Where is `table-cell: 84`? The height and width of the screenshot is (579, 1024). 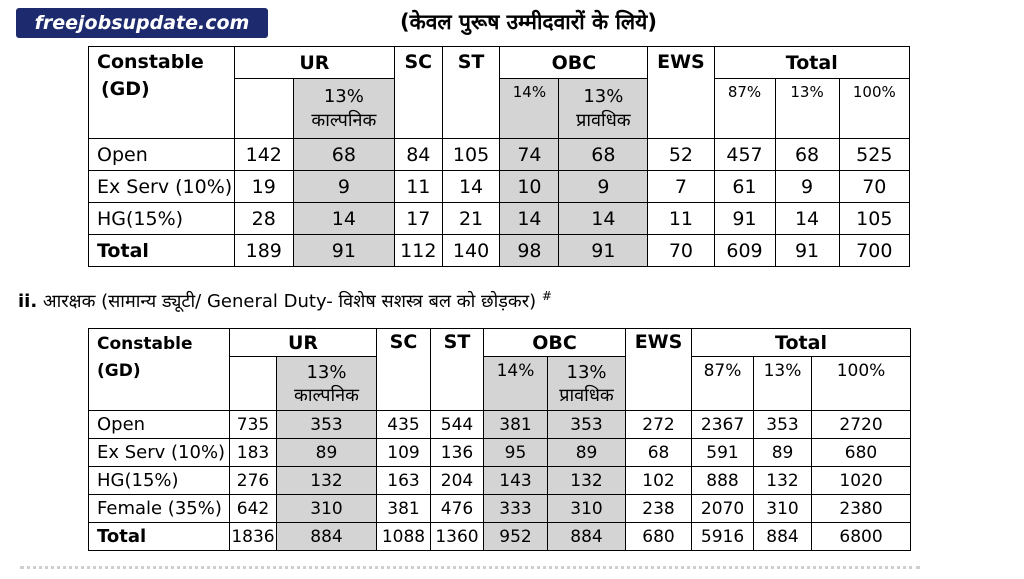
table-cell: 84 is located at coordinates (418, 154).